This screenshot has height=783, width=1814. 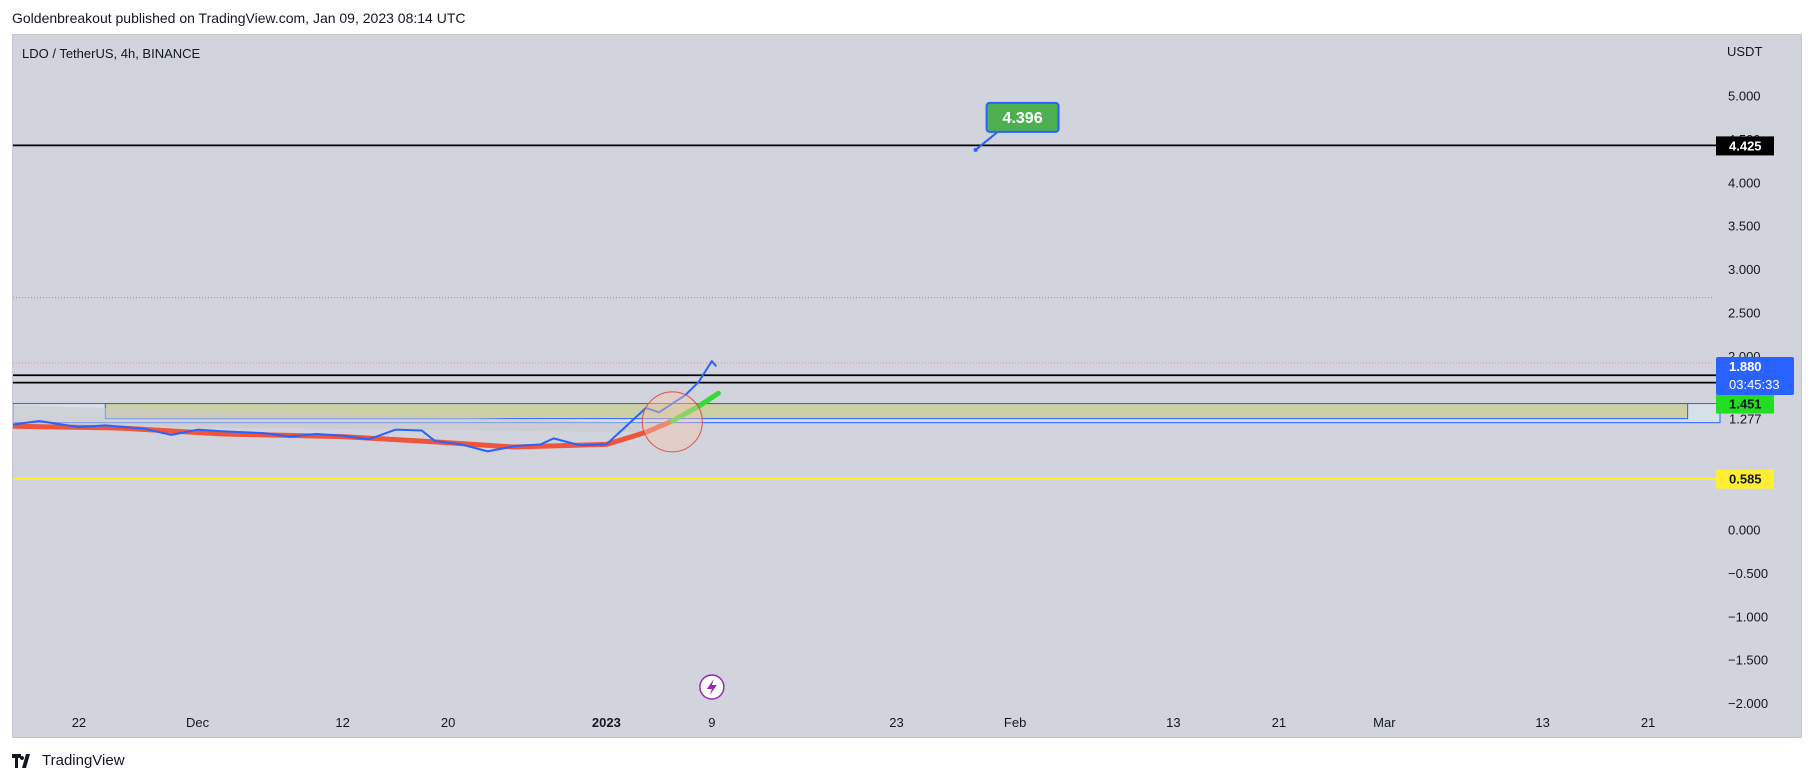 I want to click on y-tick-label: −1.000, so click(x=1748, y=616).